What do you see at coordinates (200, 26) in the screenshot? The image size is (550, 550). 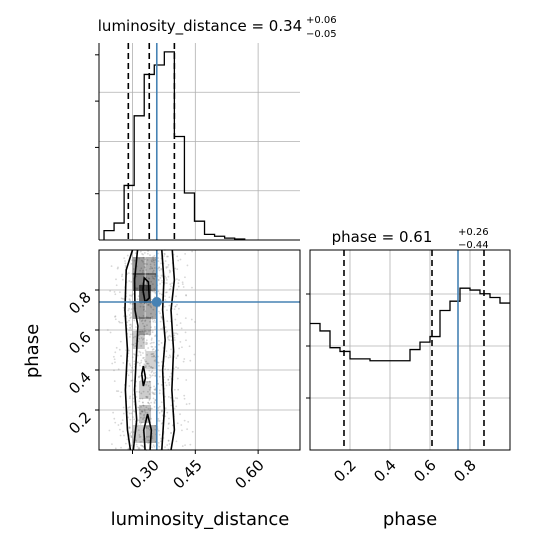 I see `lum-title: luminosity_distance = 0.34` at bounding box center [200, 26].